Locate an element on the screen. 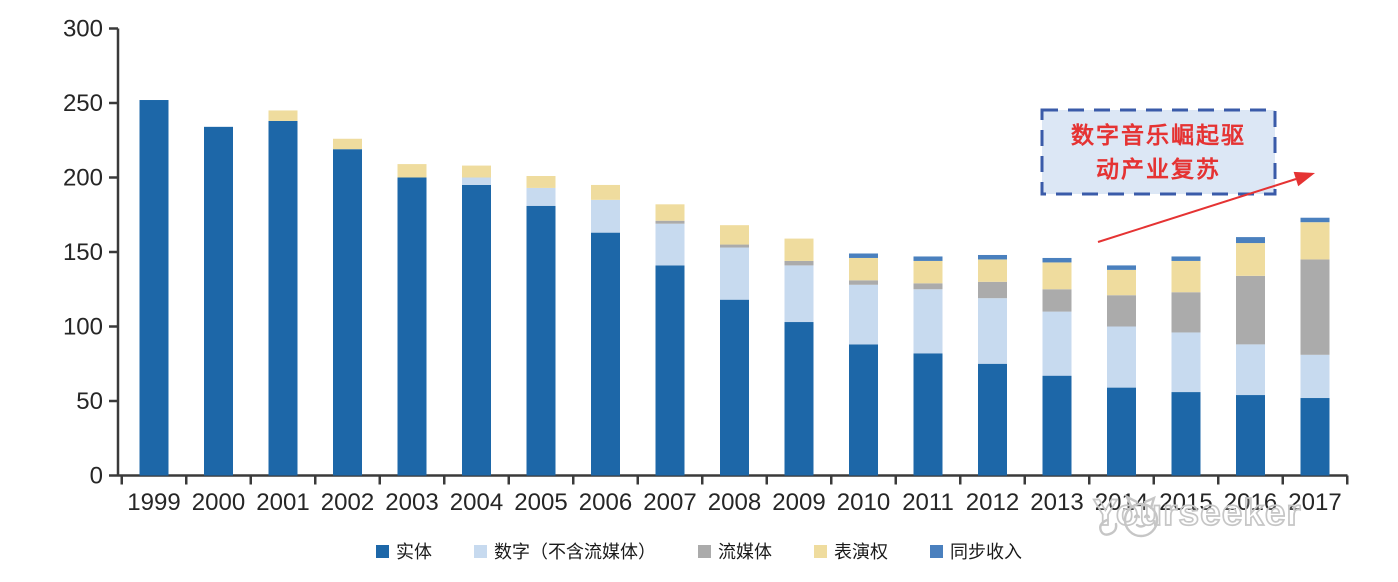 Image resolution: width=1398 pixels, height=582 pixels. legend-item: 数字（不含流媒体） is located at coordinates (565, 551).